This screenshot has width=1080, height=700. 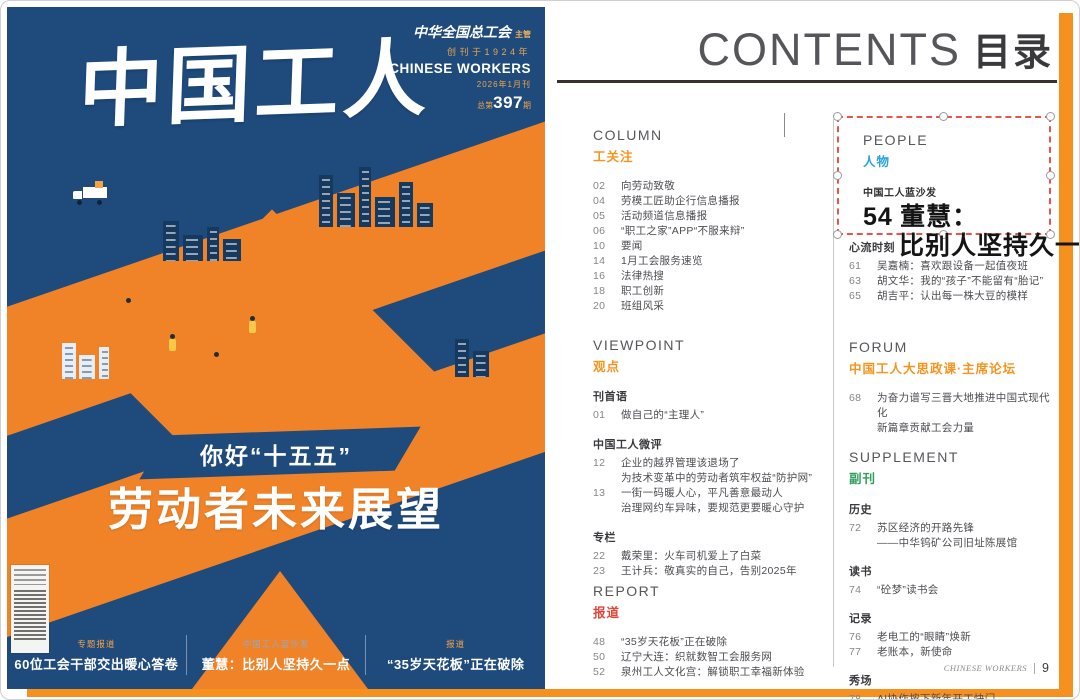 What do you see at coordinates (650, 216) in the screenshot?
I see `toc-entry: 05 活动频道信息播报` at bounding box center [650, 216].